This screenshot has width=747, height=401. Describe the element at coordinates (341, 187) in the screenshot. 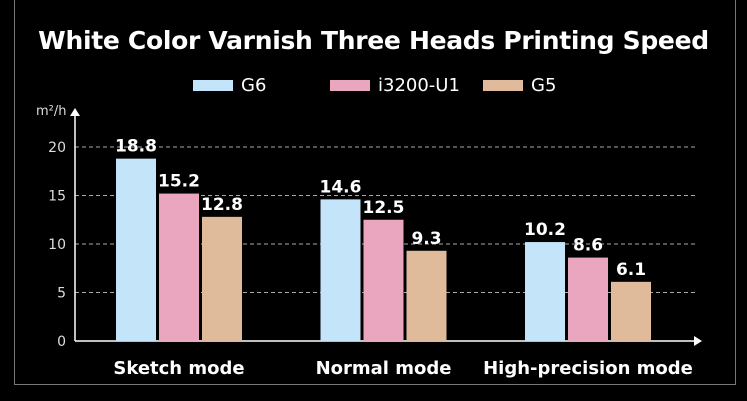

I see `data-label: 14.6` at that location.